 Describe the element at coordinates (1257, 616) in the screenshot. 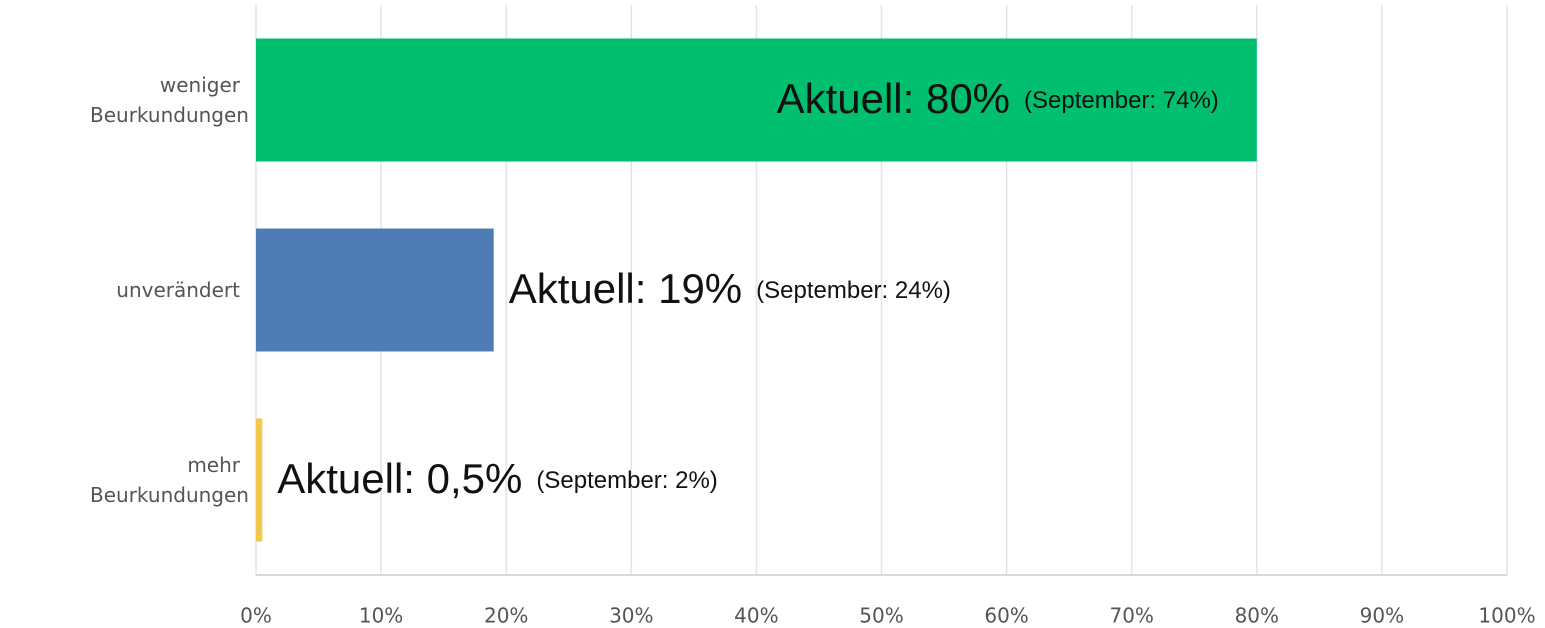

I see `x-tick-label: 80%` at that location.